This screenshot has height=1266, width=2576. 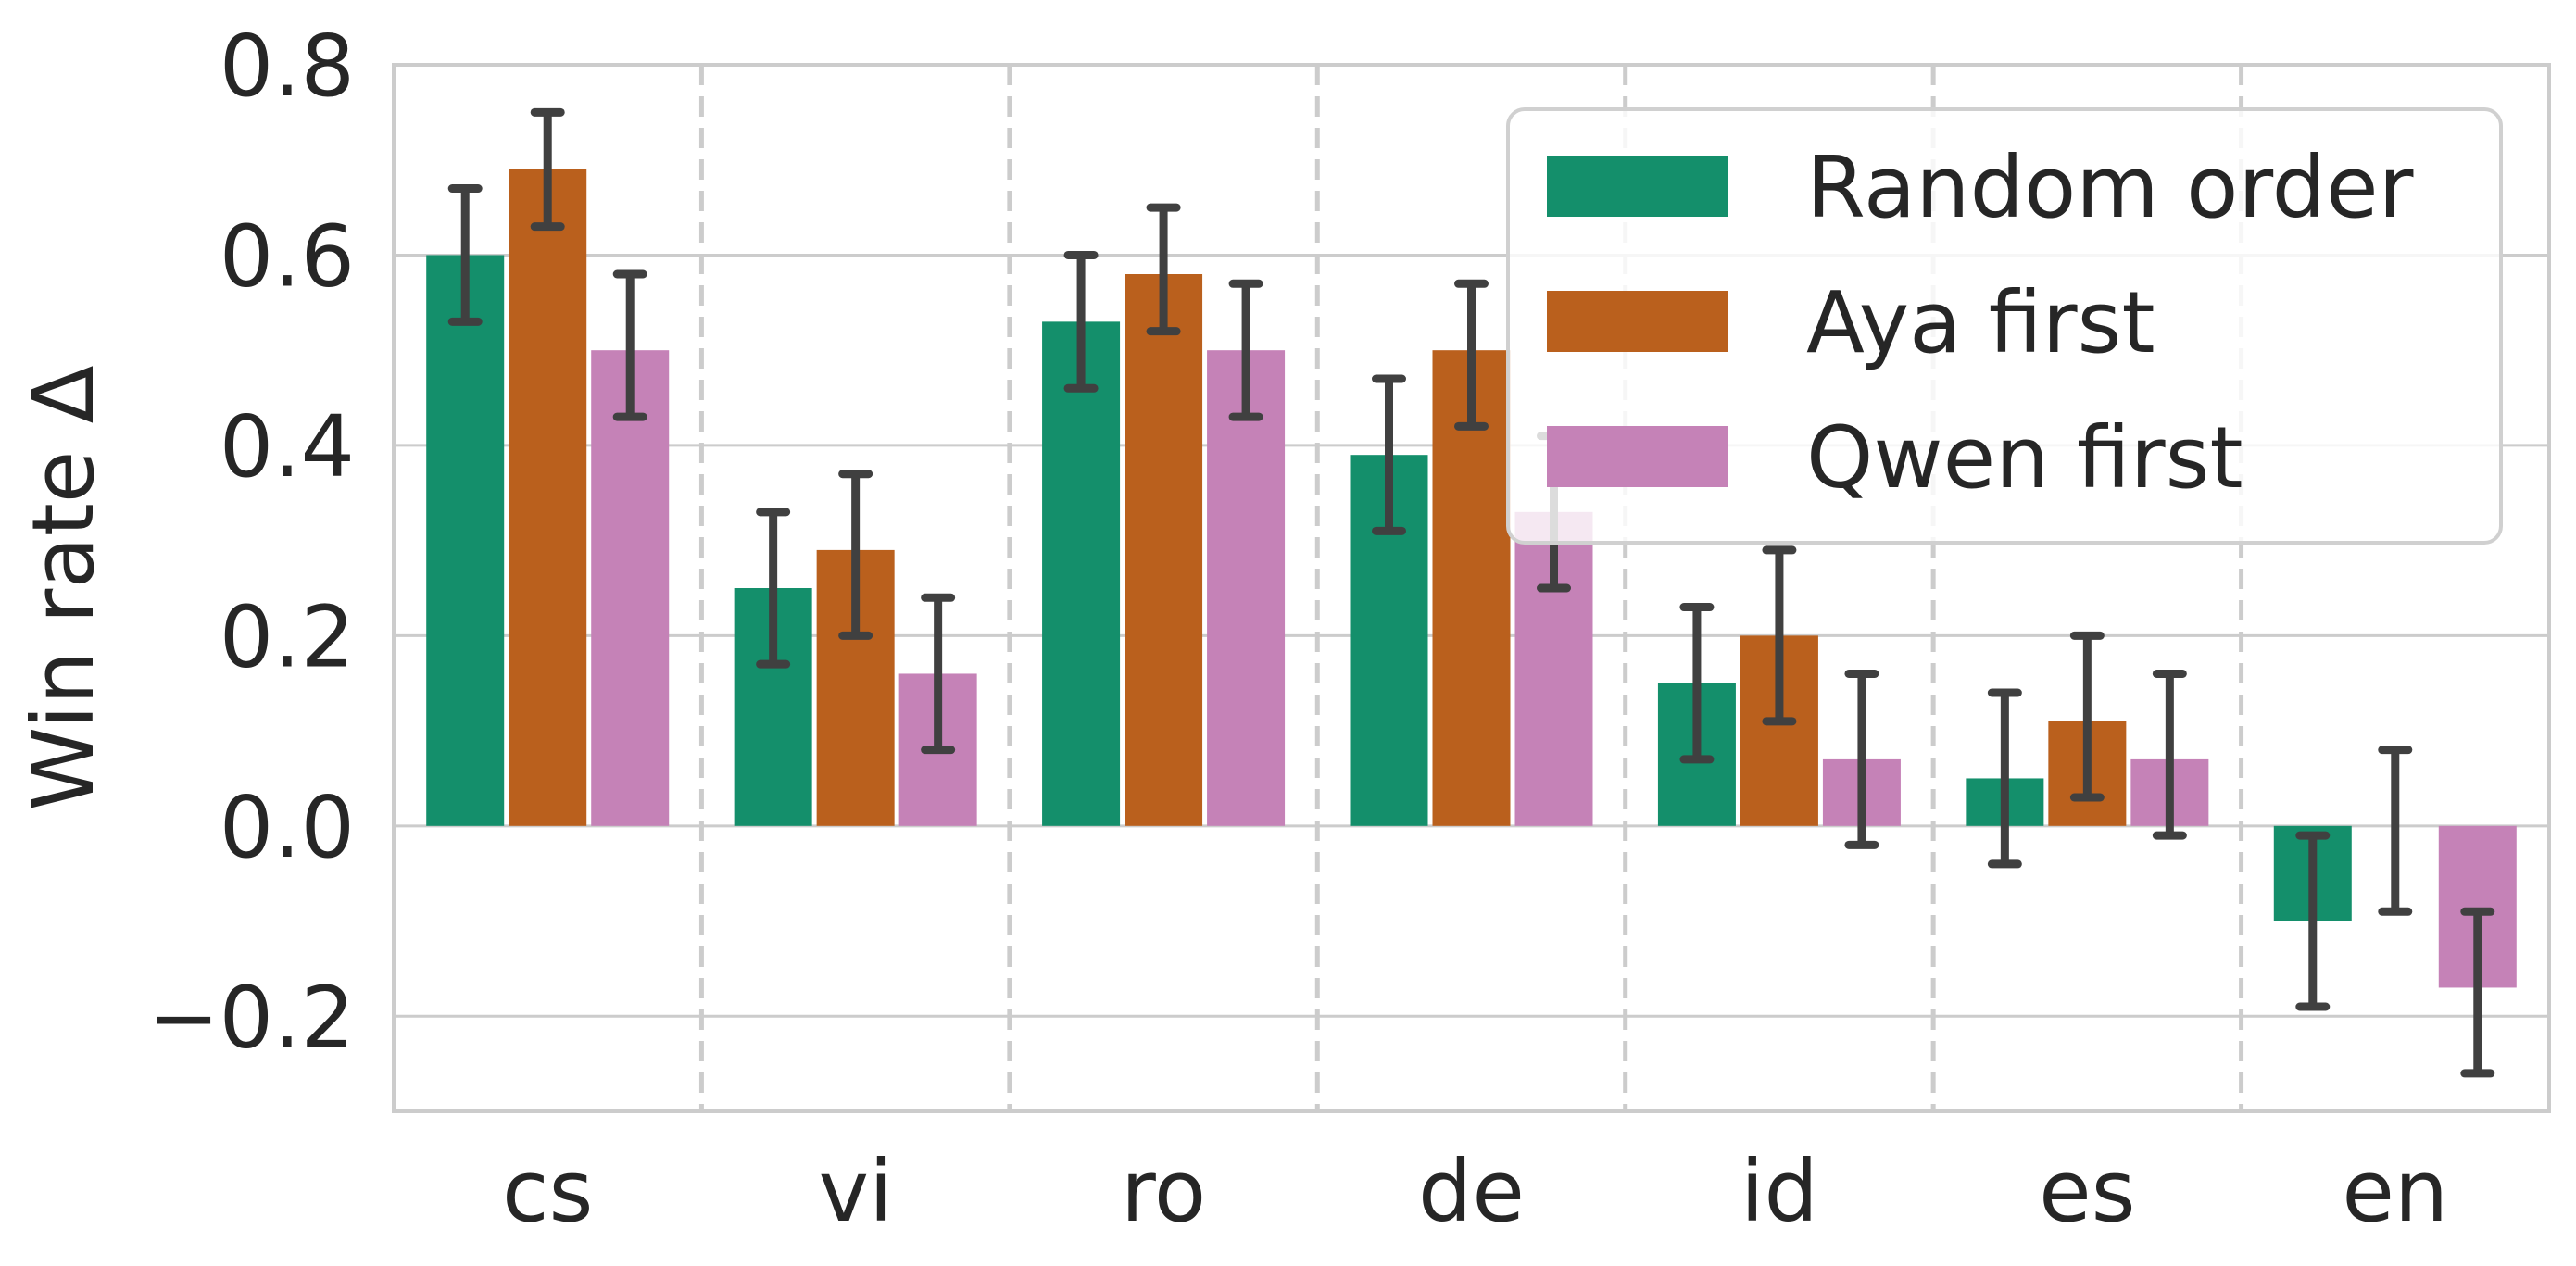 What do you see at coordinates (1637, 321) in the screenshot?
I see `legend-swatch-aya-first` at bounding box center [1637, 321].